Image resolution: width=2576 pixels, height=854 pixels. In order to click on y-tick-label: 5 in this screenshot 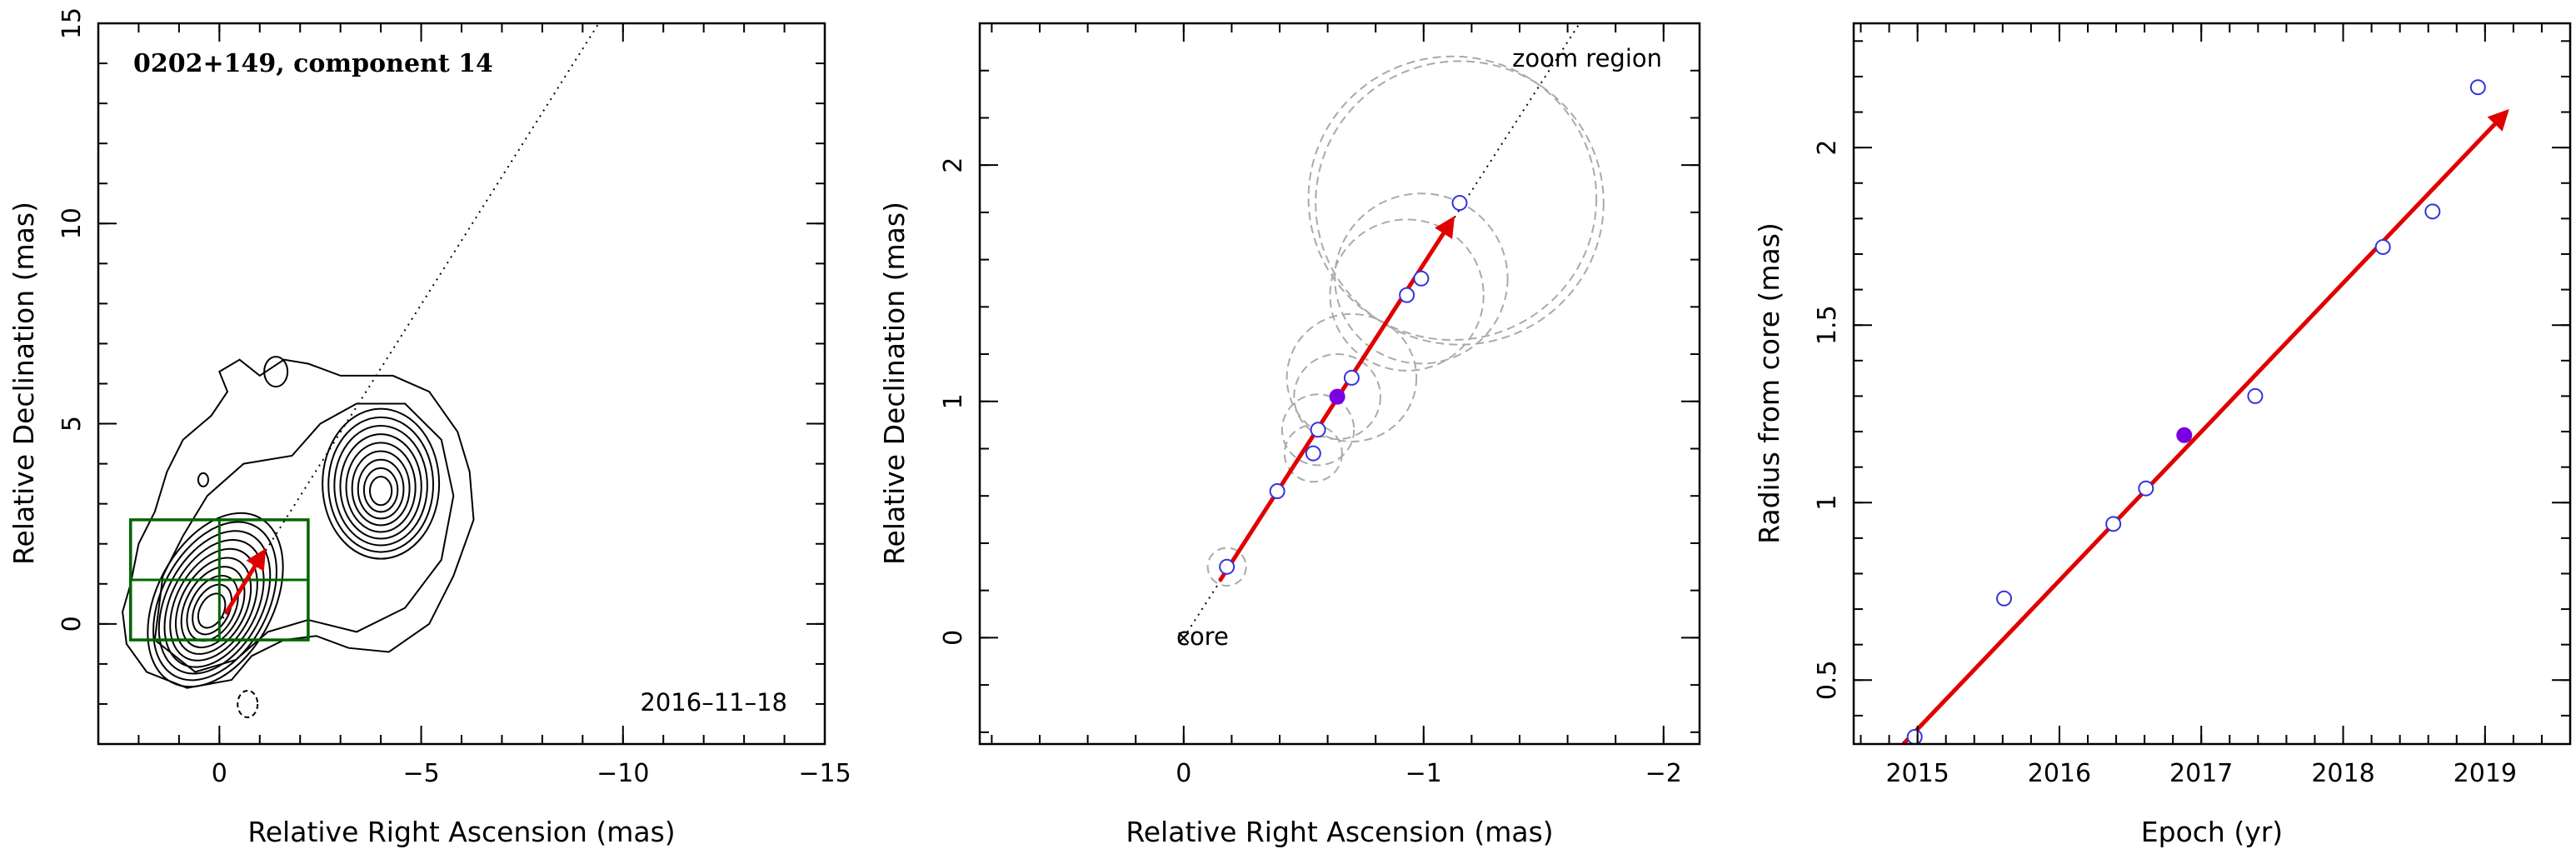, I will do `click(72, 424)`.